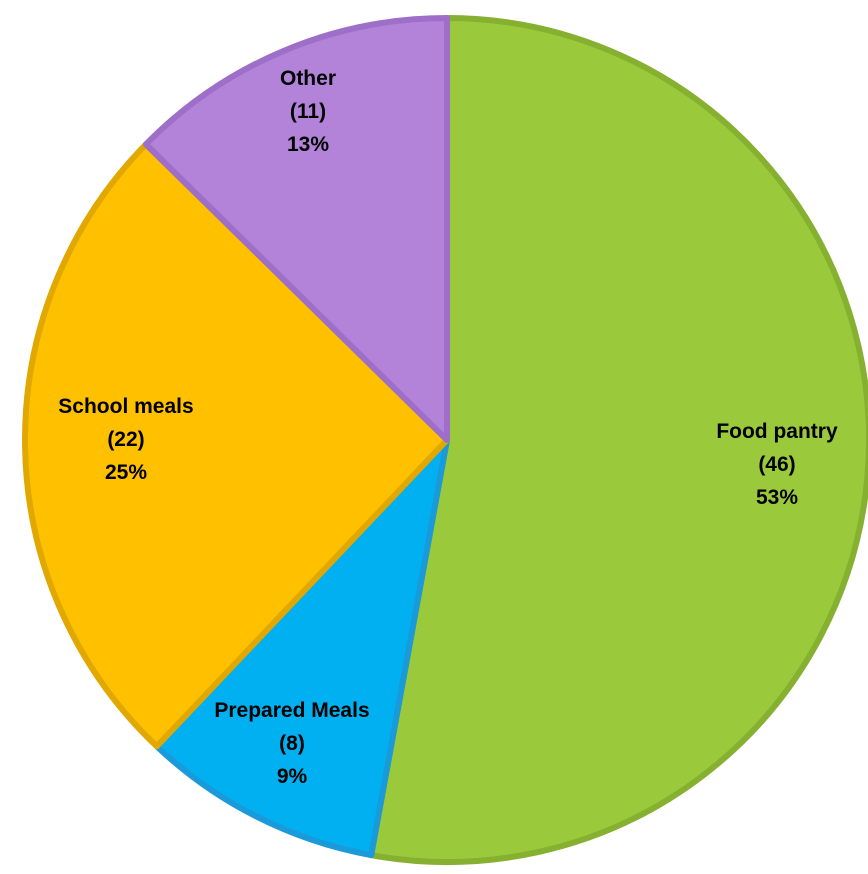 The height and width of the screenshot is (874, 868). What do you see at coordinates (776, 464) in the screenshot?
I see `slice-label-count-food-pantry: (46)` at bounding box center [776, 464].